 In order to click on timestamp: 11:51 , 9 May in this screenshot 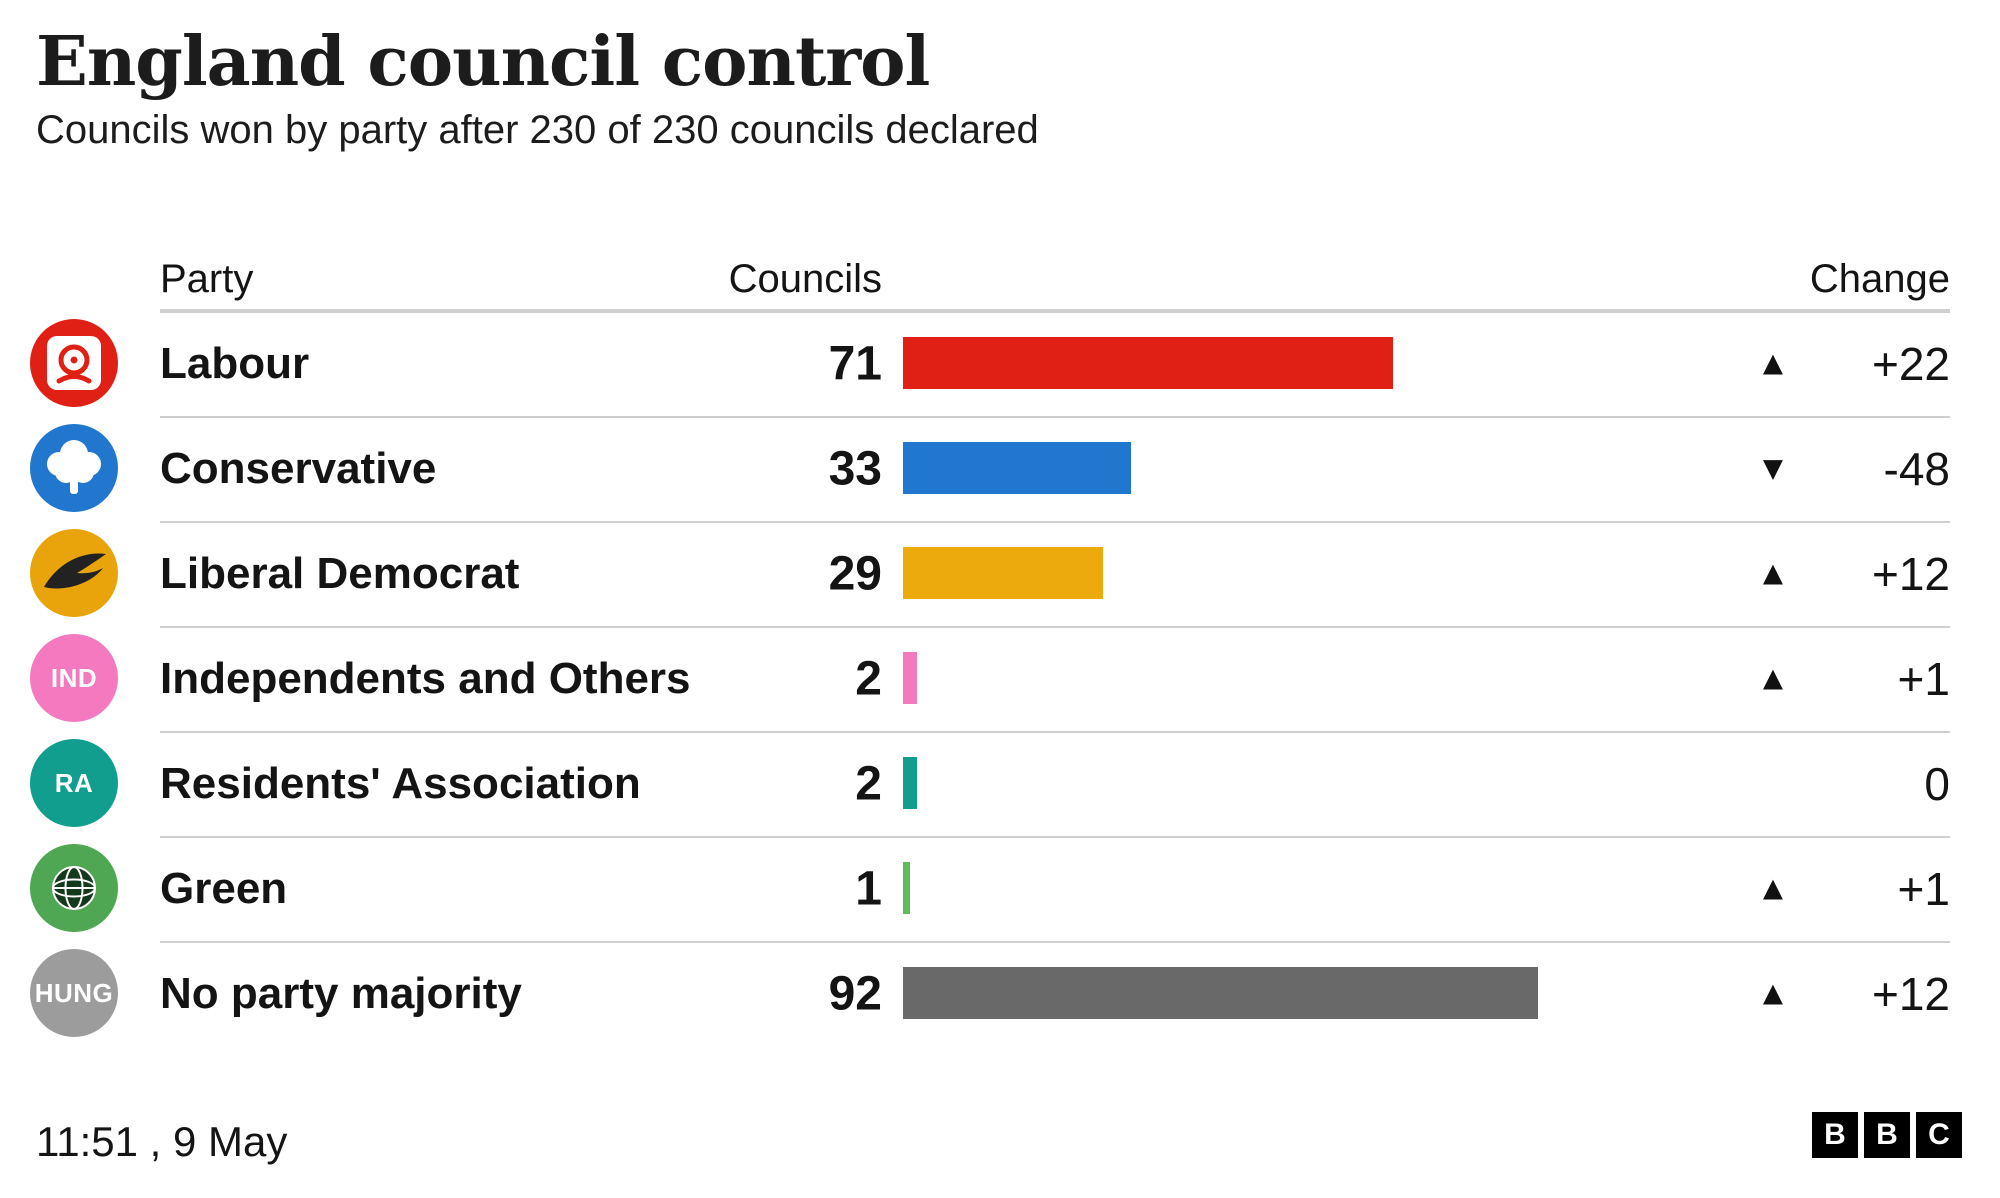, I will do `click(162, 1141)`.